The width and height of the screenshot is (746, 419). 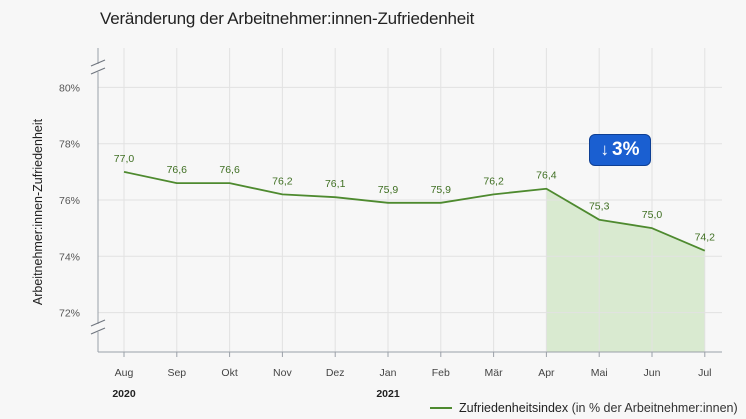 I want to click on data-label: 75,0, so click(x=652, y=215).